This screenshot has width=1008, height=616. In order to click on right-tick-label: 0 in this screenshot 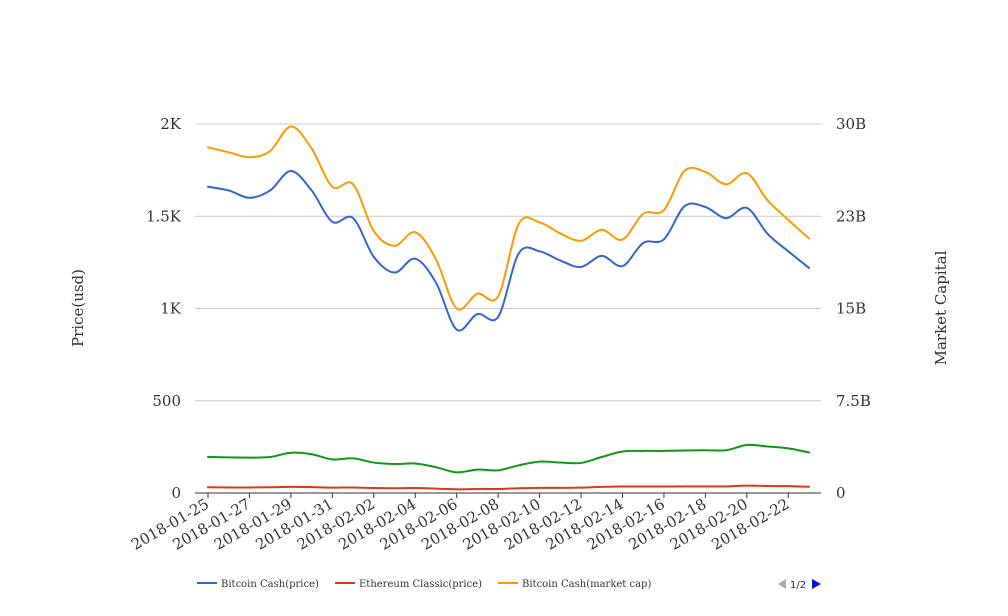, I will do `click(841, 493)`.